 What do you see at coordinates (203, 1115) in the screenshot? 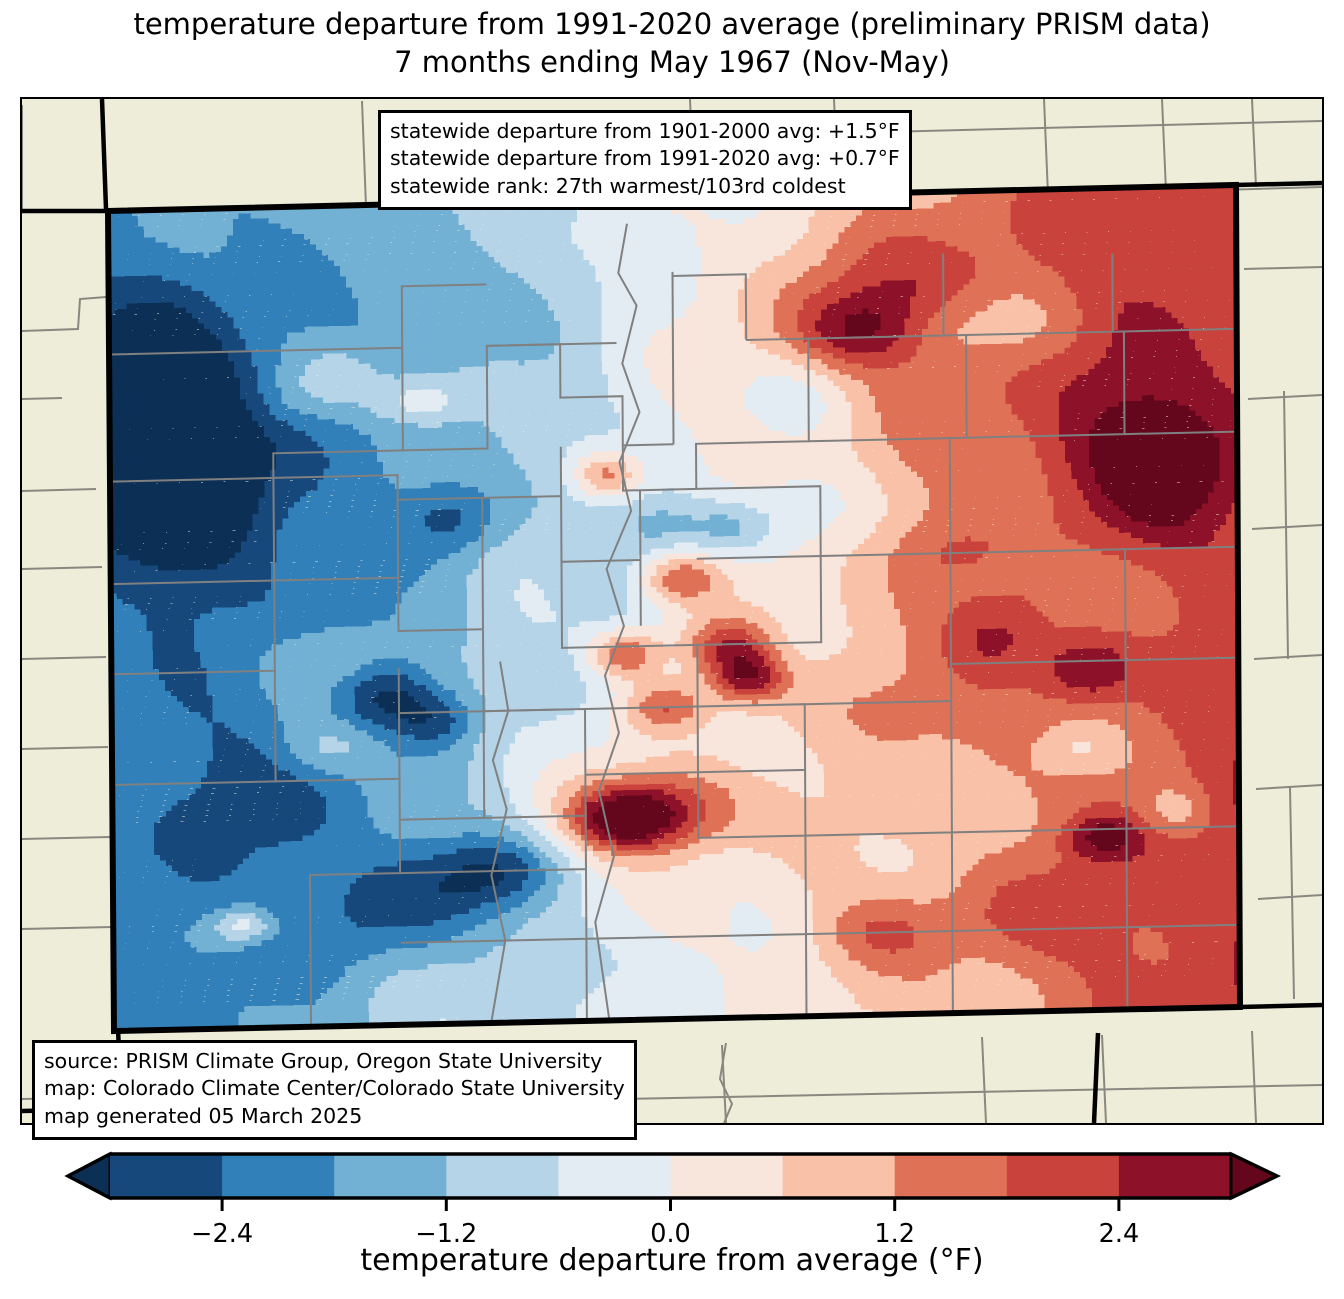
I see `source-line-3: map generated 05 March 2025` at bounding box center [203, 1115].